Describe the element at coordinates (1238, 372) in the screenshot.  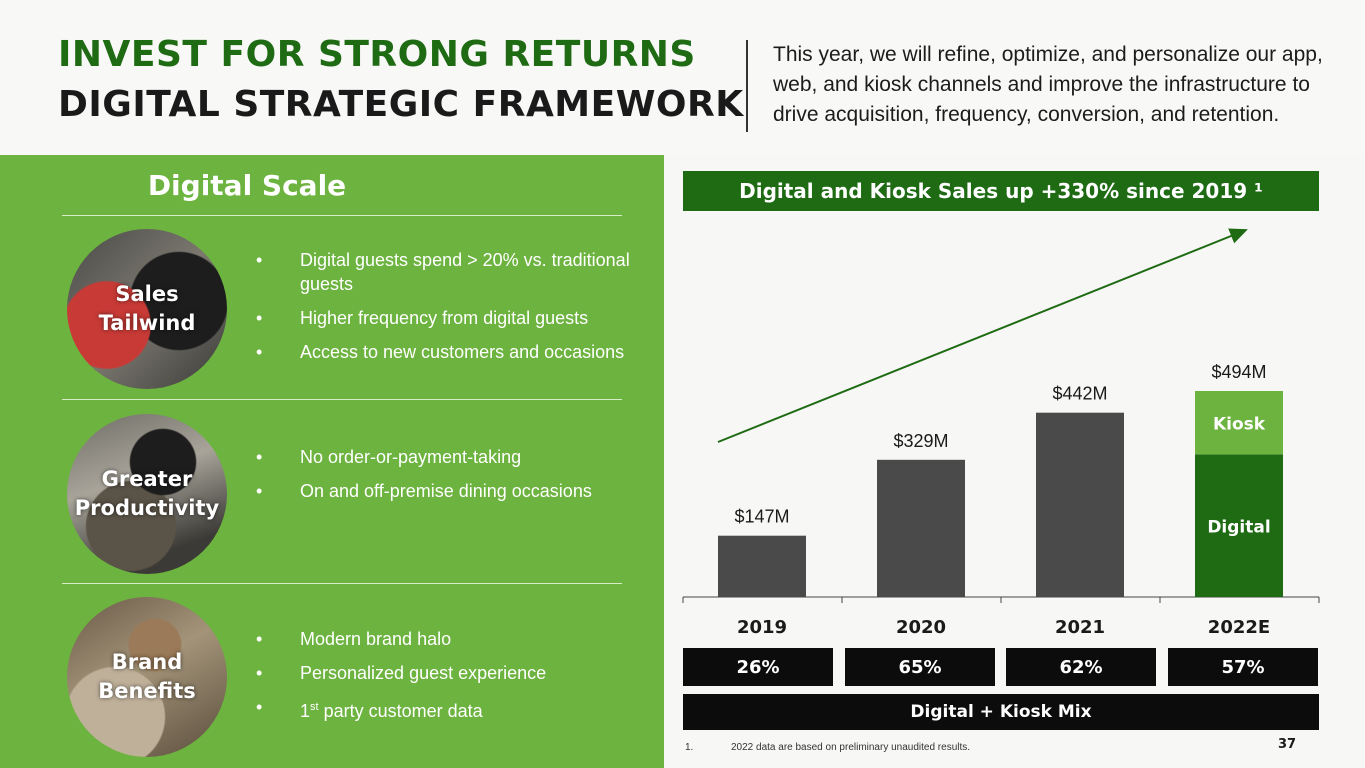
I see `data-label: $494M` at that location.